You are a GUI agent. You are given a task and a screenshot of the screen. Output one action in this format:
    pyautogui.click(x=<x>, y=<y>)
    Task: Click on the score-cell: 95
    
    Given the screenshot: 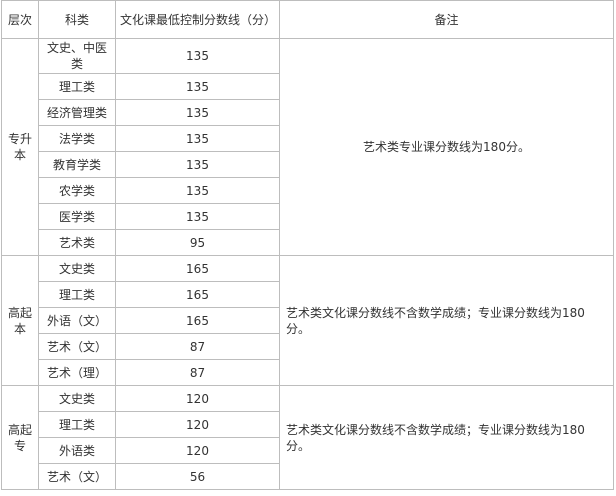 What is the action you would take?
    pyautogui.click(x=197, y=242)
    